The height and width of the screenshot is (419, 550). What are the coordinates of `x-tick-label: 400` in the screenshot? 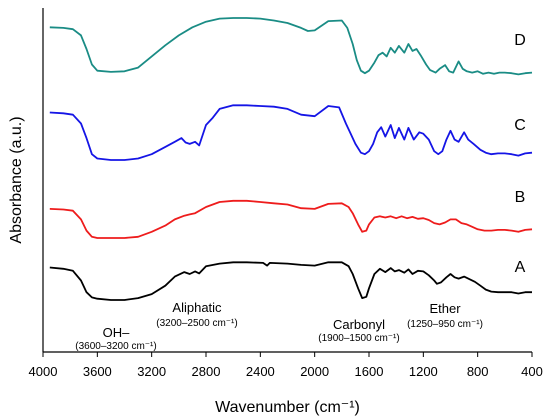 It's located at (532, 371).